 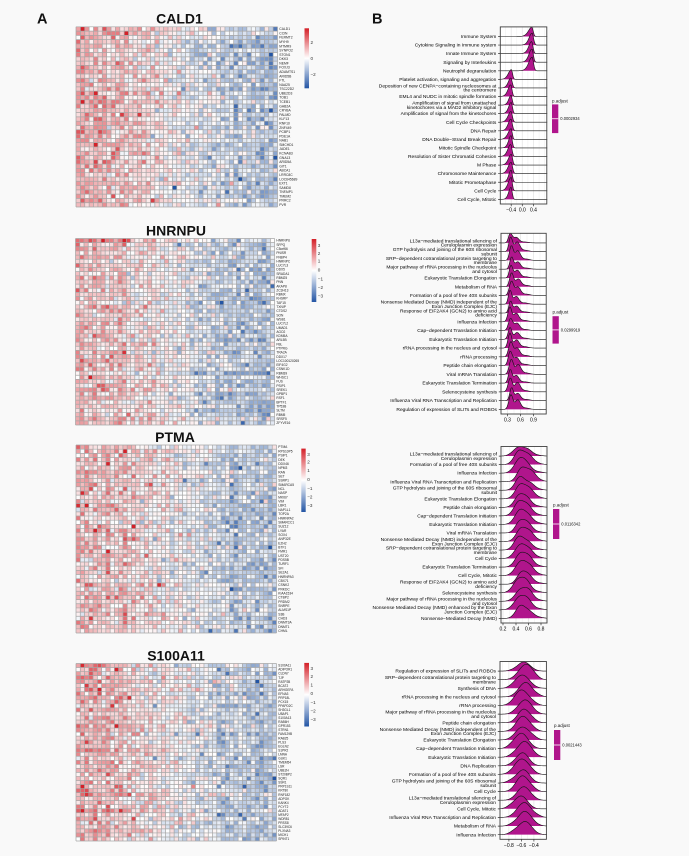 What do you see at coordinates (286, 145) in the screenshot?
I see `svg-text: SMCHD1` at bounding box center [286, 145].